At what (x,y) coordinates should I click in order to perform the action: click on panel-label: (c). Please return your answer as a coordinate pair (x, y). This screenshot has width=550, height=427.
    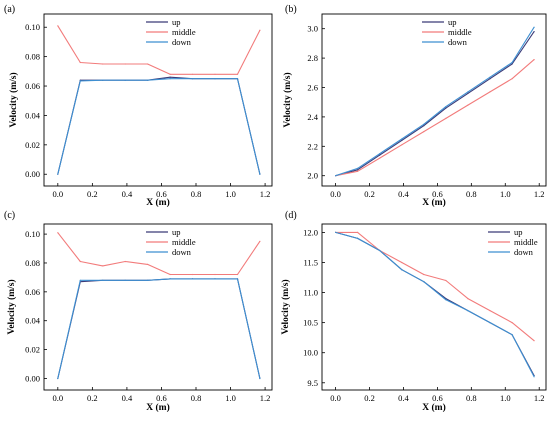
    Looking at the image, I should click on (9, 215).